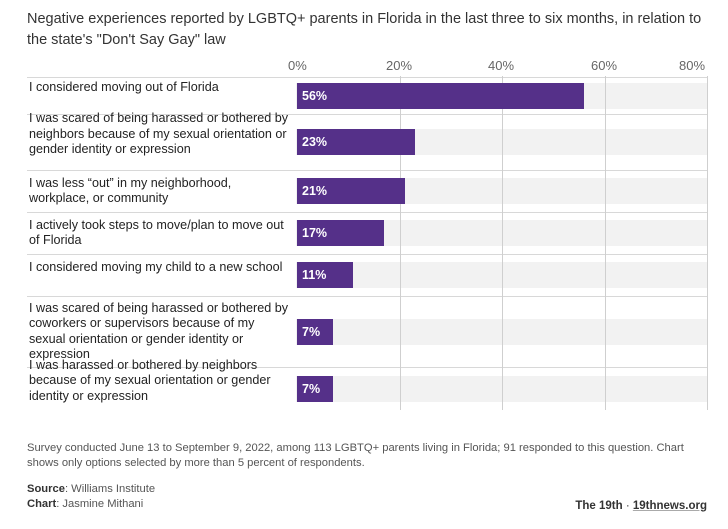  I want to click on category-label: I considered moving out of Florida, so click(124, 87).